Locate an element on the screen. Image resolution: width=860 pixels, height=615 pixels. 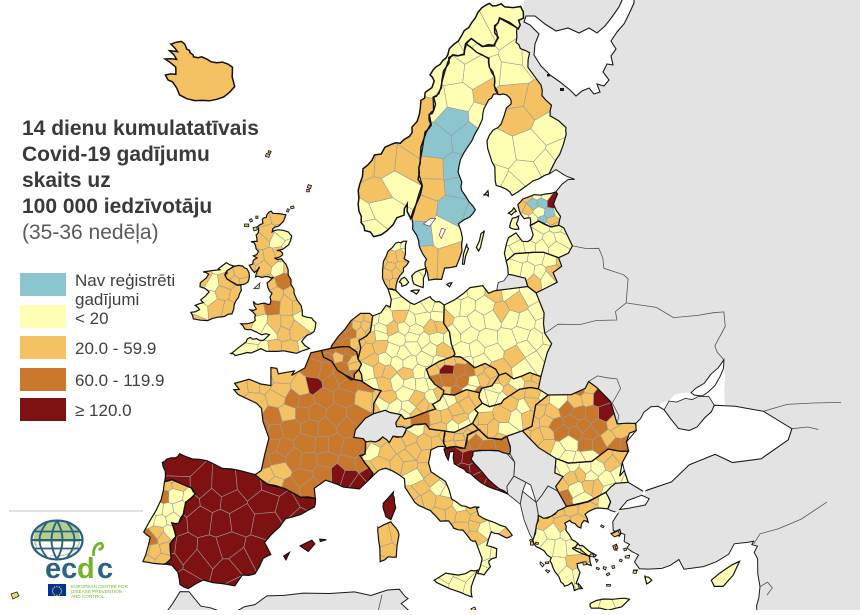
svg-text: d is located at coordinates (86, 569).